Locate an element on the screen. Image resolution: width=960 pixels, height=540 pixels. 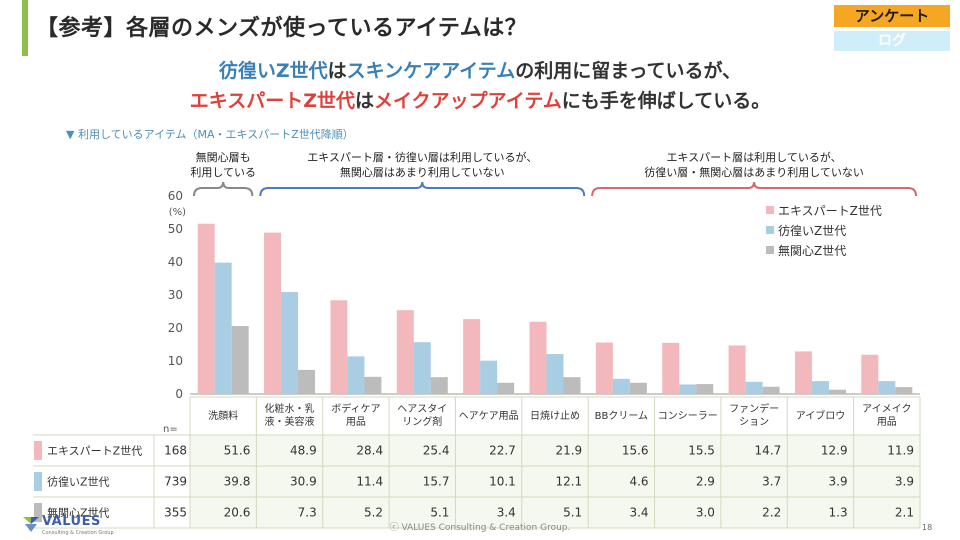
legend-label: エキスパートZ世代 is located at coordinates (830, 211).